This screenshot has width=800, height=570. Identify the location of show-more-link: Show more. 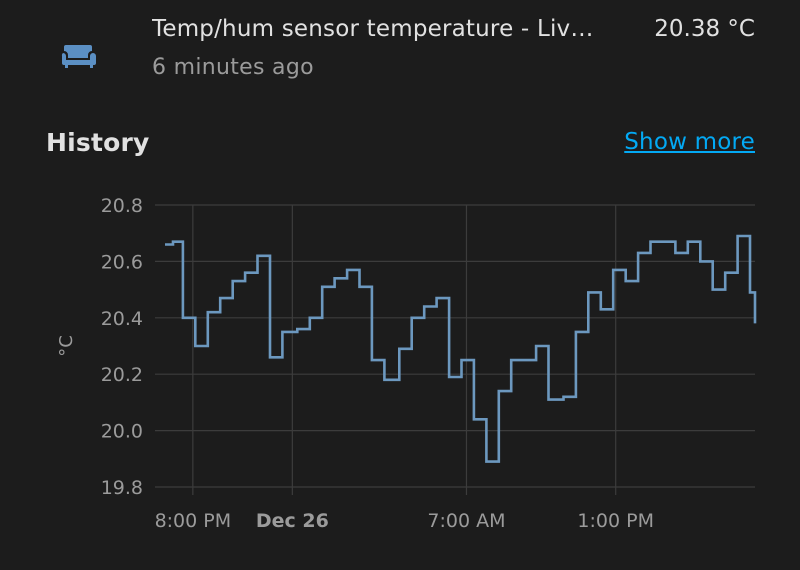
(689, 142).